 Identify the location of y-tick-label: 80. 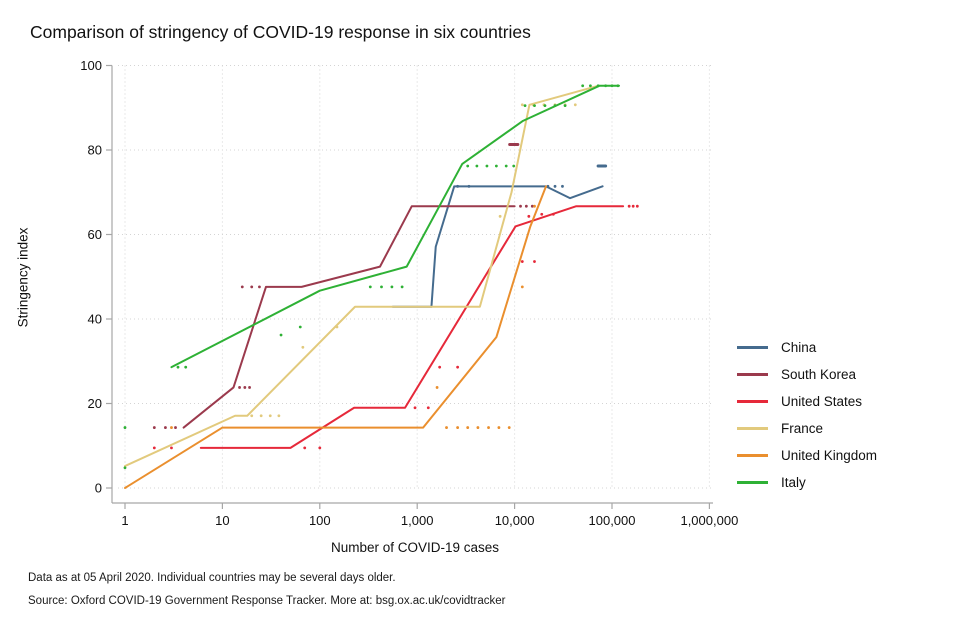
(95, 150).